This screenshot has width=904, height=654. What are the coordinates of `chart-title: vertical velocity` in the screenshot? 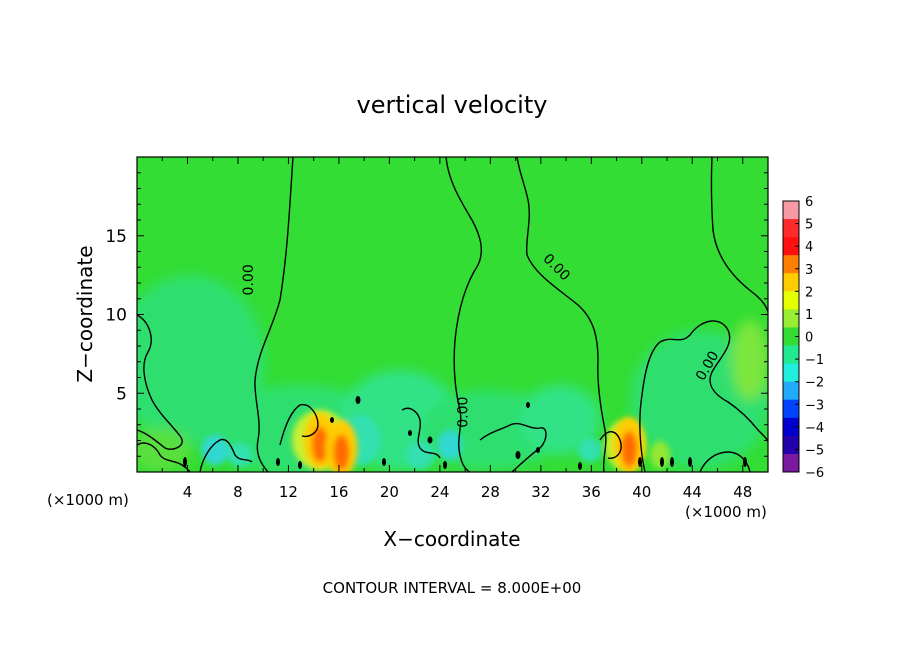 It's located at (452, 105).